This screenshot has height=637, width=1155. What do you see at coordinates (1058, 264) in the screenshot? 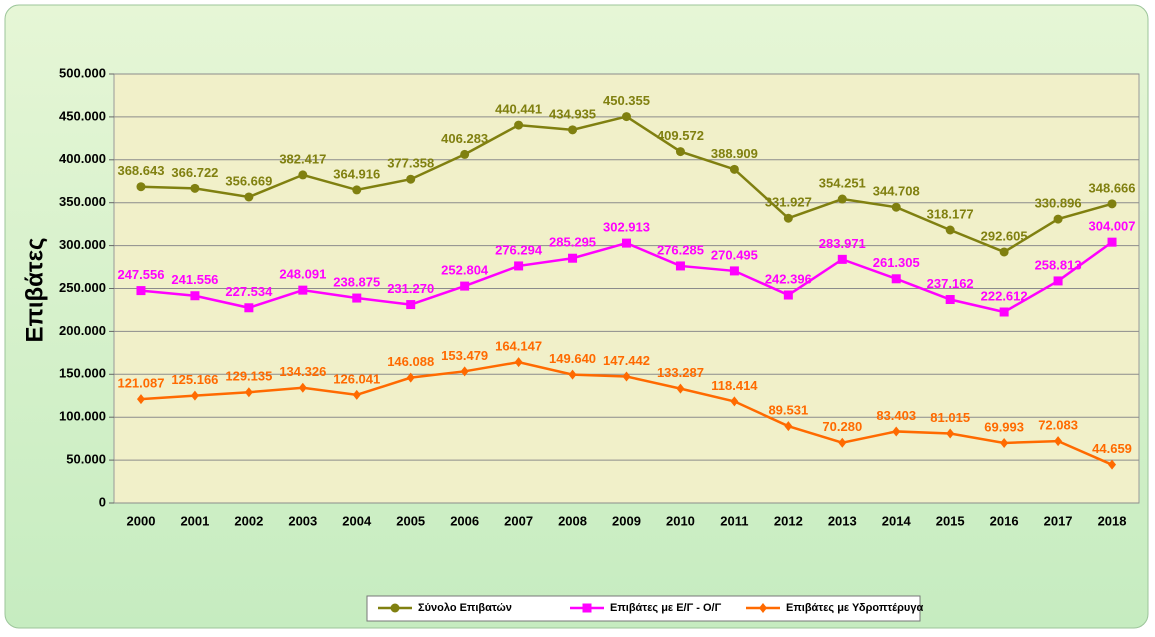
I see `data-label: 258.813` at bounding box center [1058, 264].